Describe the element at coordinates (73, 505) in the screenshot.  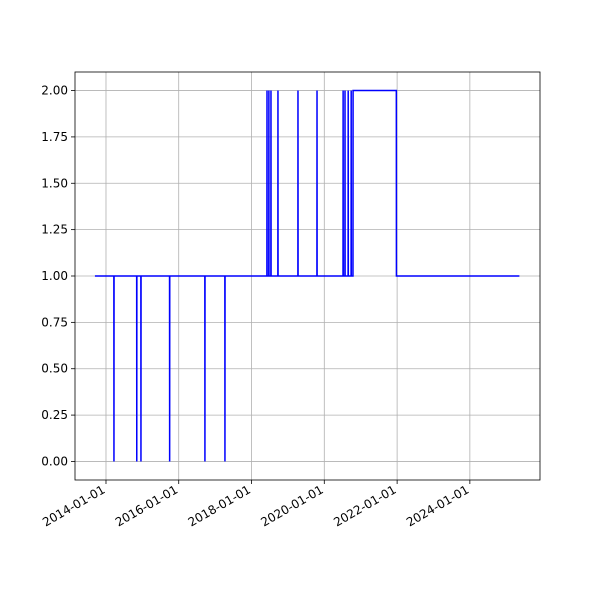
I see `x-tick-label: 2014-01-01` at that location.